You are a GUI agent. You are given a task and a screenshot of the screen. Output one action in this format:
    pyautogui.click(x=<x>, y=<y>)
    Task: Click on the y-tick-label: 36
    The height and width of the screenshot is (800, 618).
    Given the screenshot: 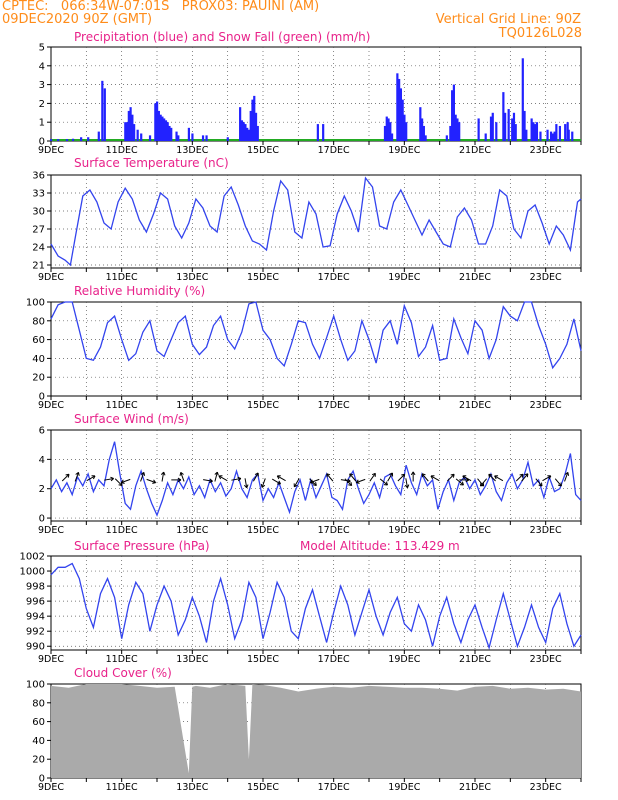 What is the action you would take?
    pyautogui.click(x=38, y=176)
    